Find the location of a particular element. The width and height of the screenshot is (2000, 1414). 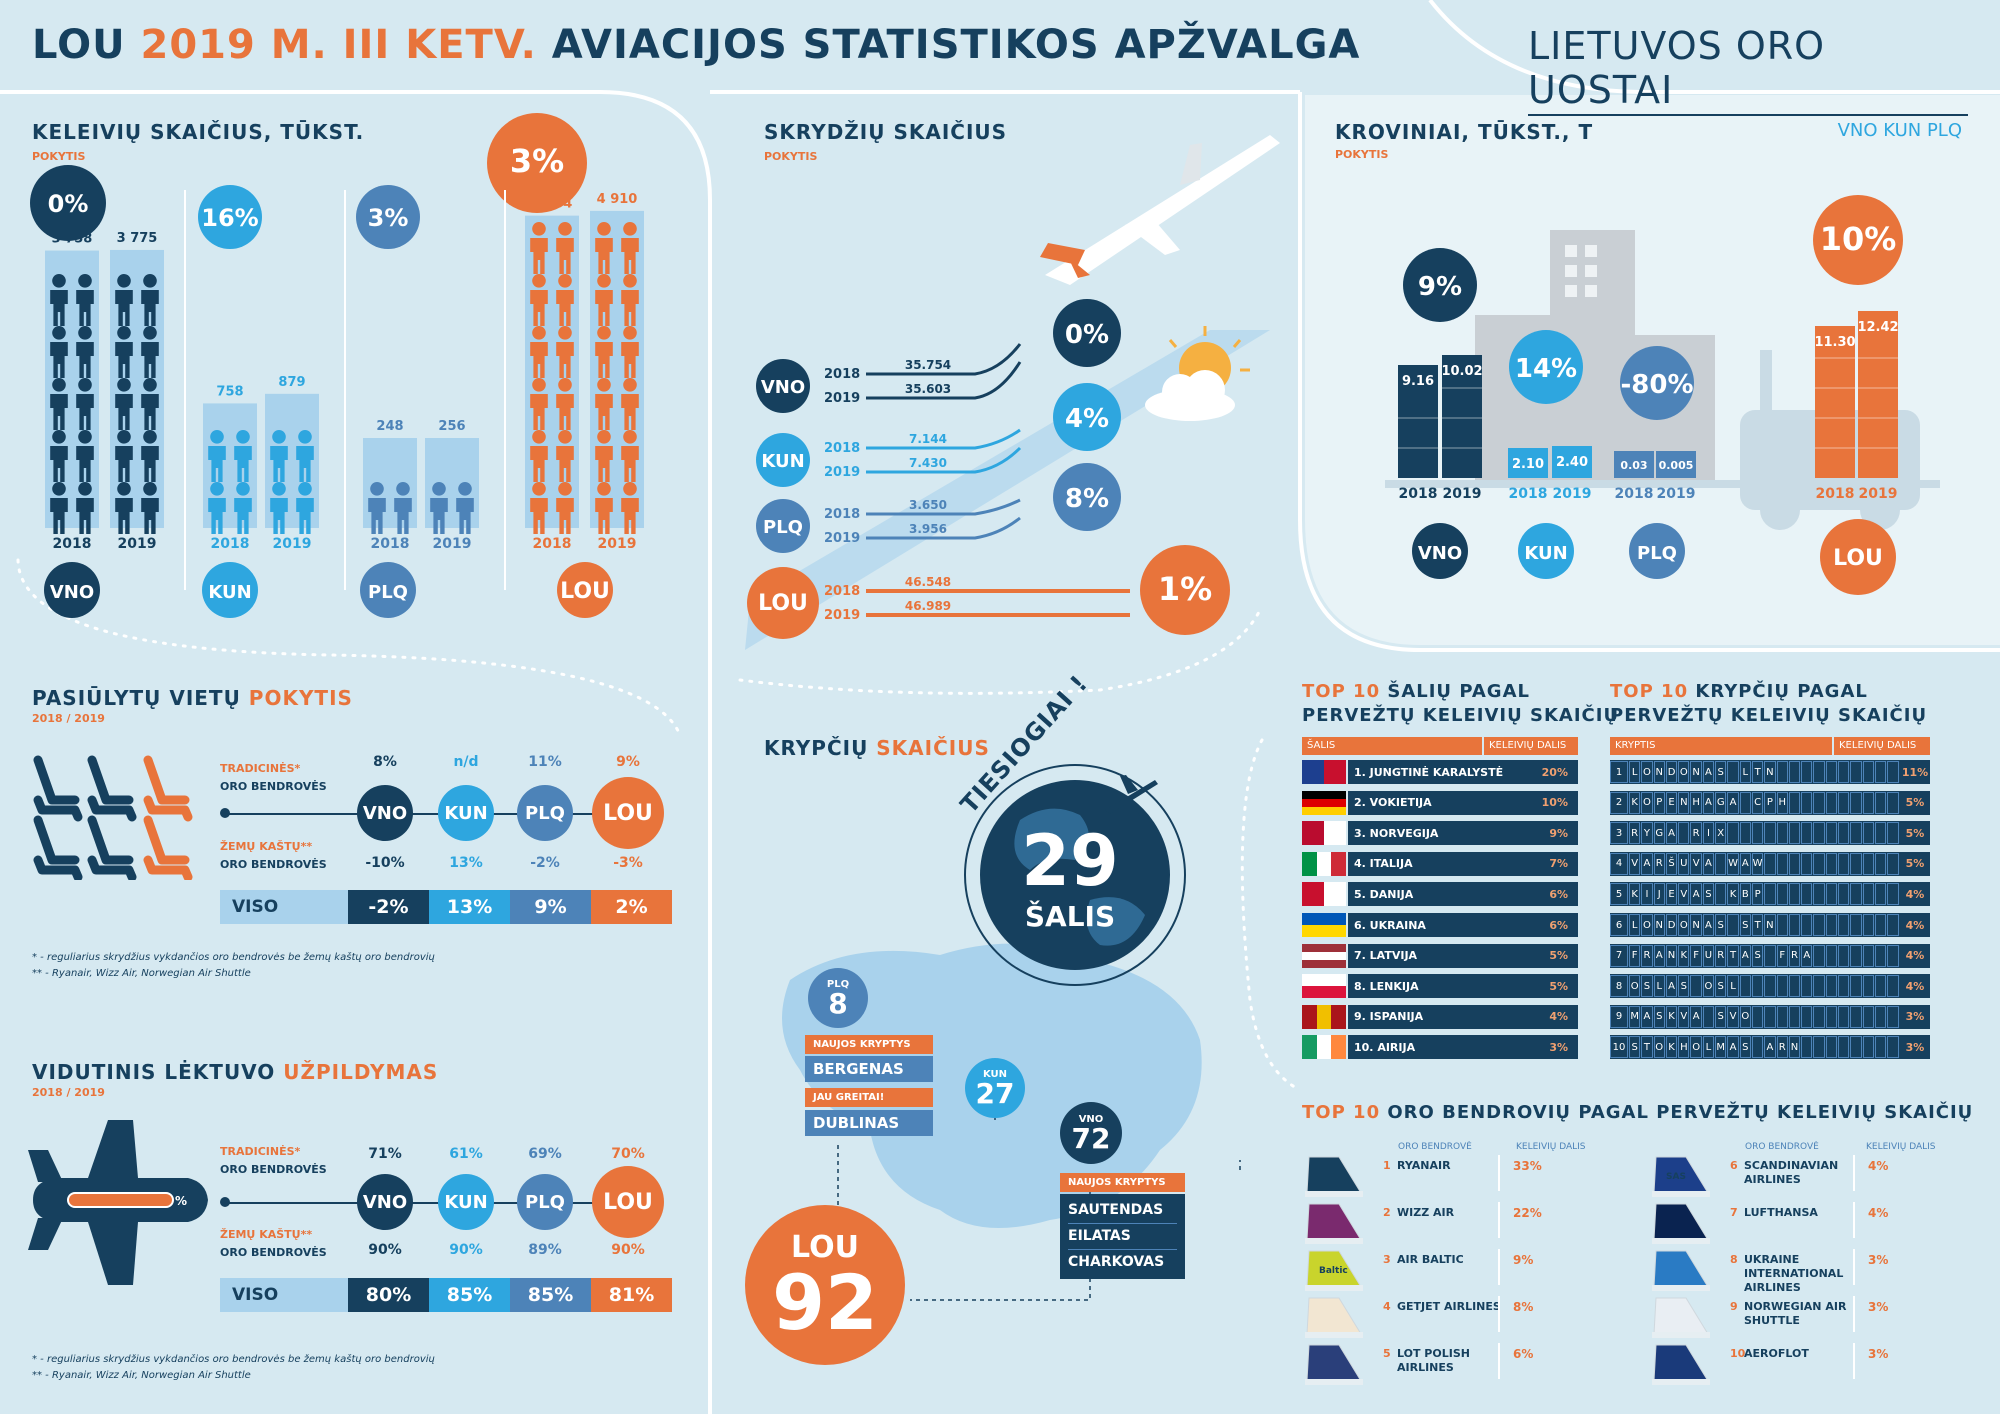

seats-title-2: POKYTIS is located at coordinates (300, 698).